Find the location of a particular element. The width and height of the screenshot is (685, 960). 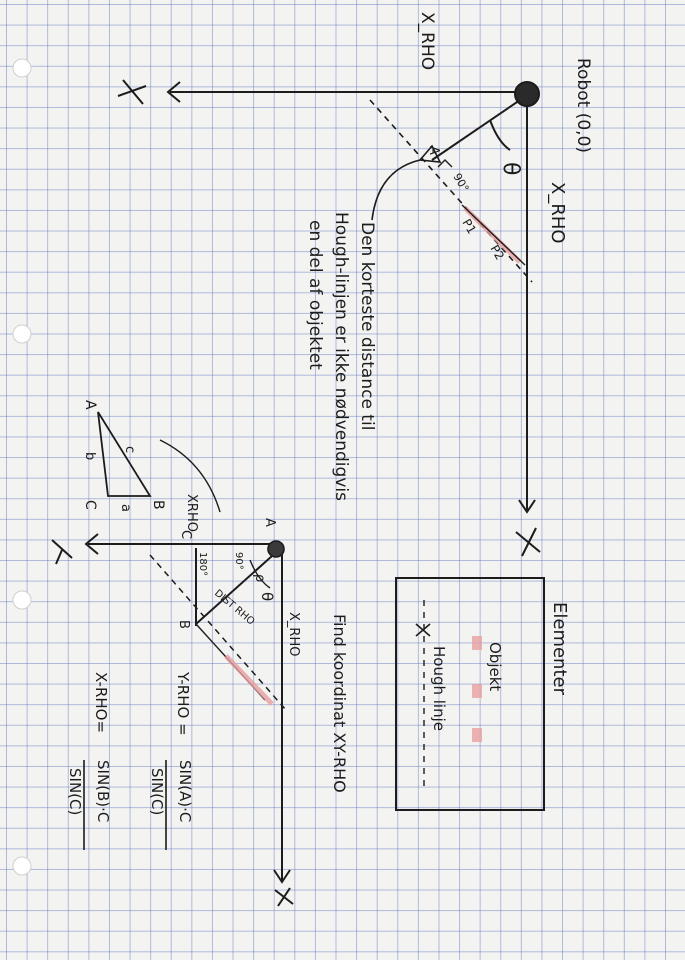

robot-label: Robot (0,0) is located at coordinates (583, 105).